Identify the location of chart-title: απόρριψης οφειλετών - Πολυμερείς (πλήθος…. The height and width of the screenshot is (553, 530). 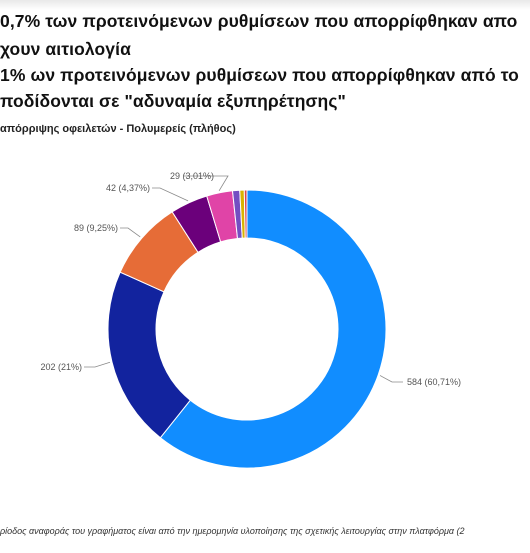
(118, 129).